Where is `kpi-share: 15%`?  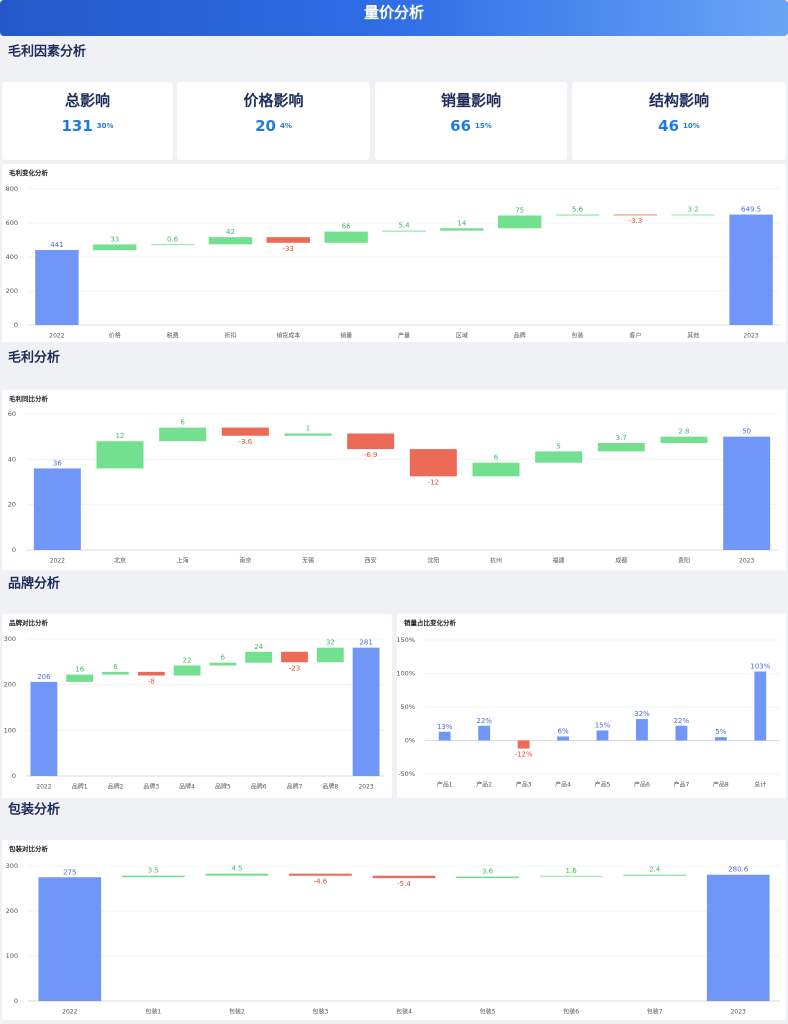
kpi-share: 15% is located at coordinates (483, 126).